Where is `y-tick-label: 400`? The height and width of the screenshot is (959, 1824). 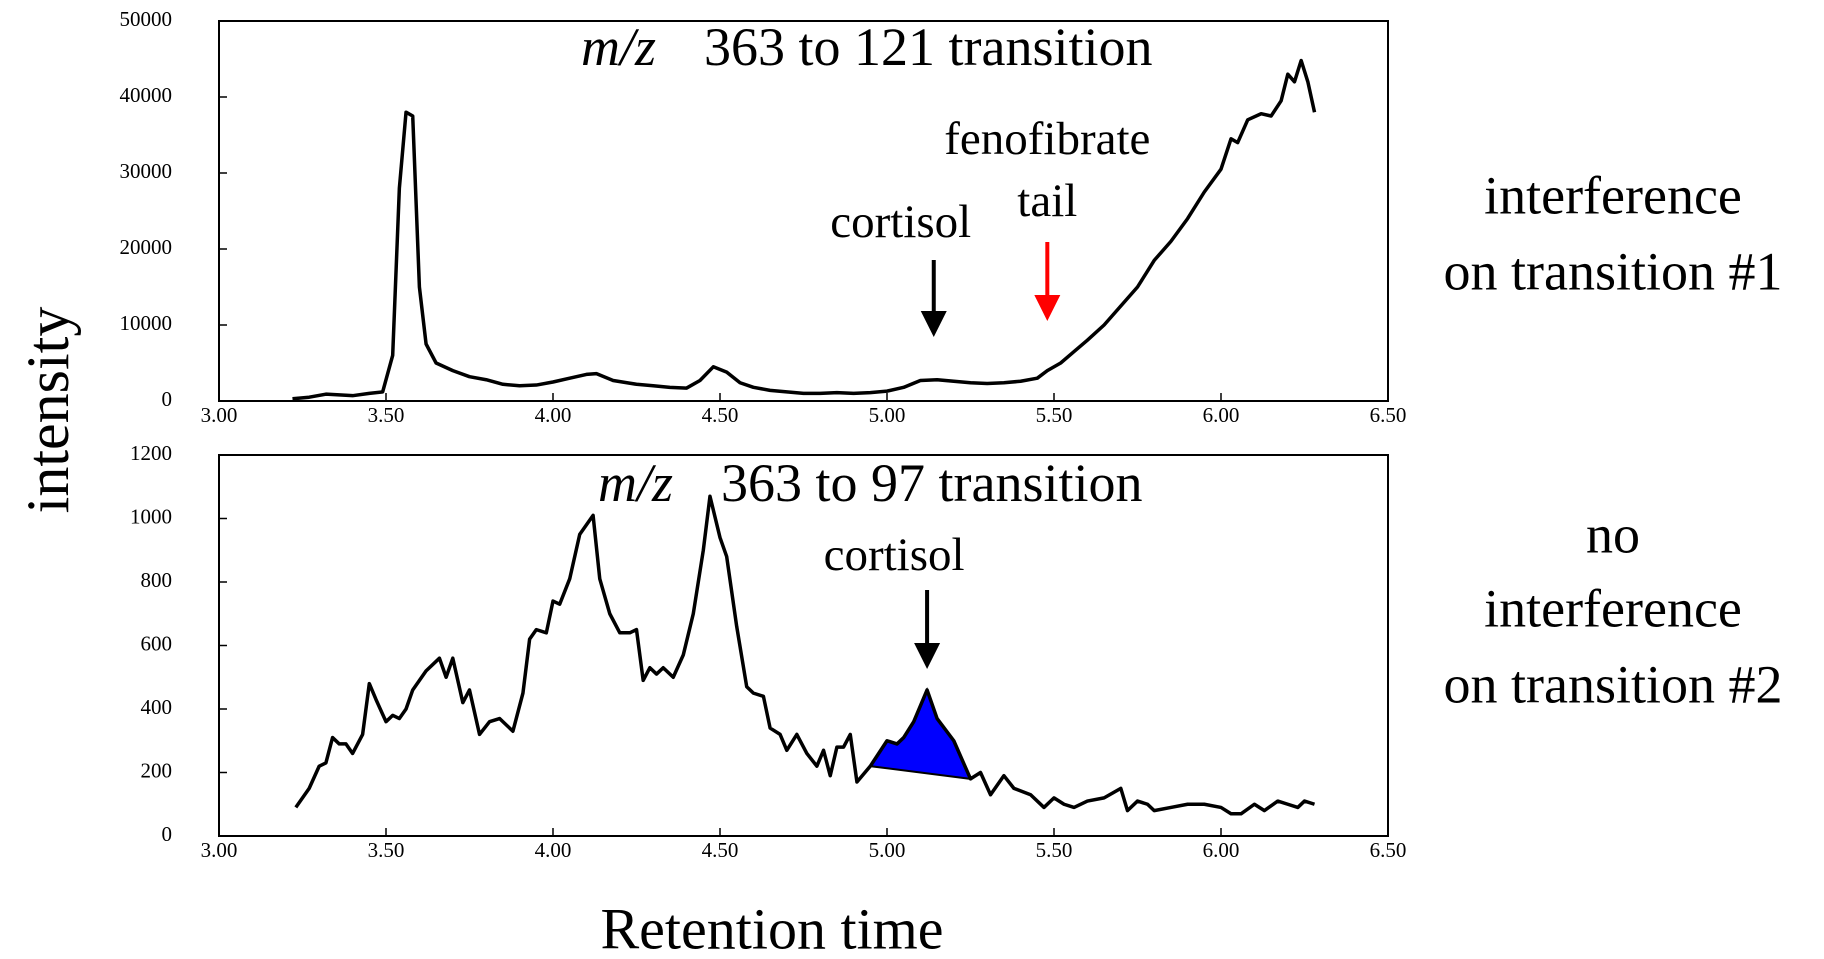 y-tick-label: 400 is located at coordinates (157, 707).